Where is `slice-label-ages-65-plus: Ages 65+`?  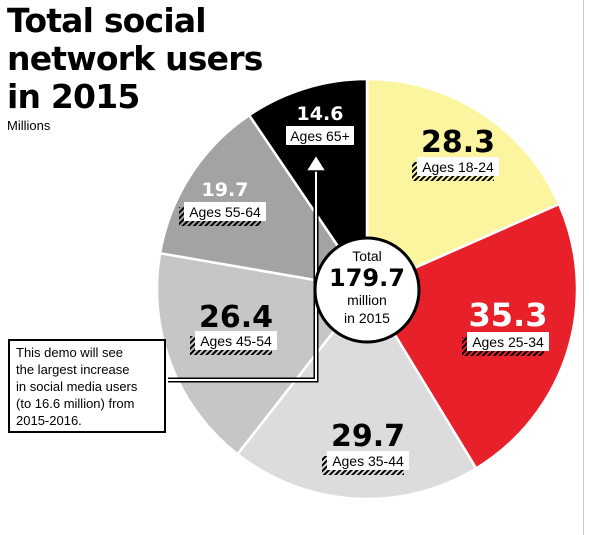 slice-label-ages-65-plus: Ages 65+ is located at coordinates (320, 136).